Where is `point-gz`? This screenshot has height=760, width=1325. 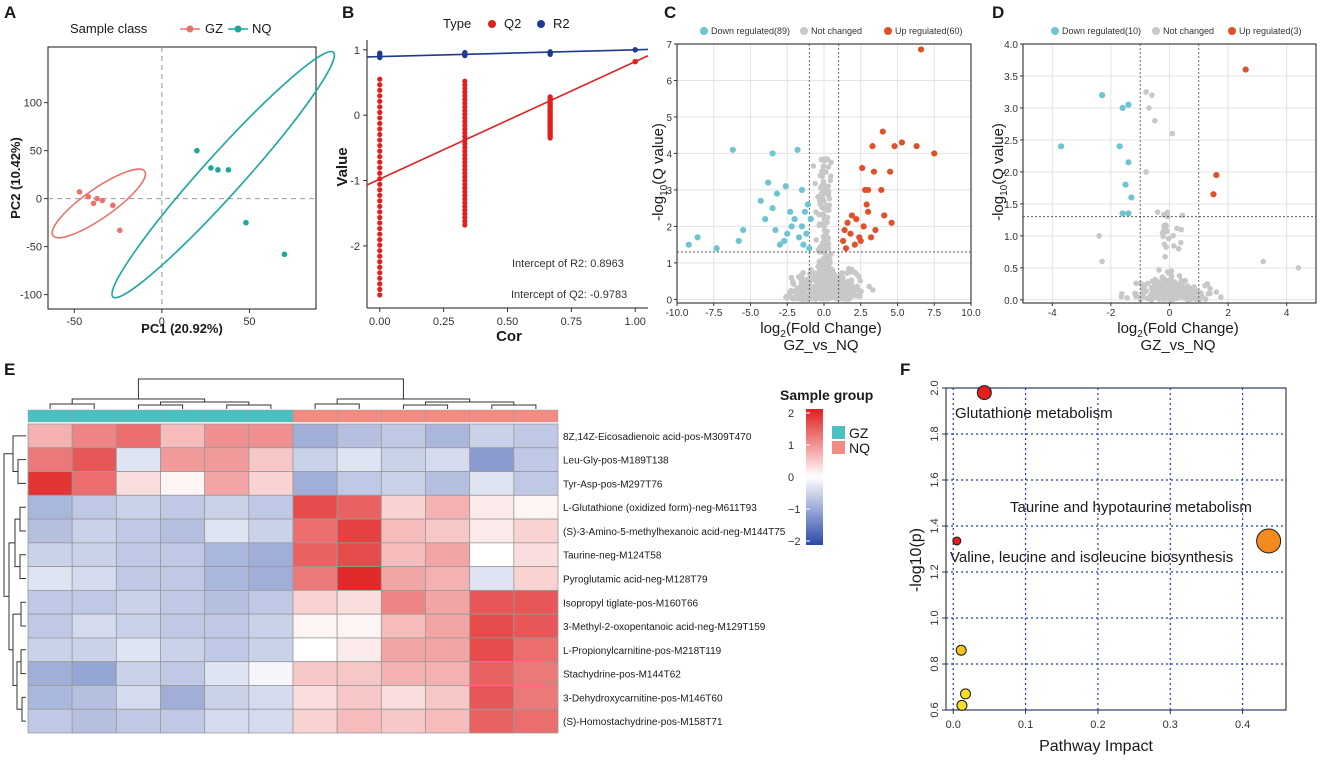
point-gz is located at coordinates (102, 200).